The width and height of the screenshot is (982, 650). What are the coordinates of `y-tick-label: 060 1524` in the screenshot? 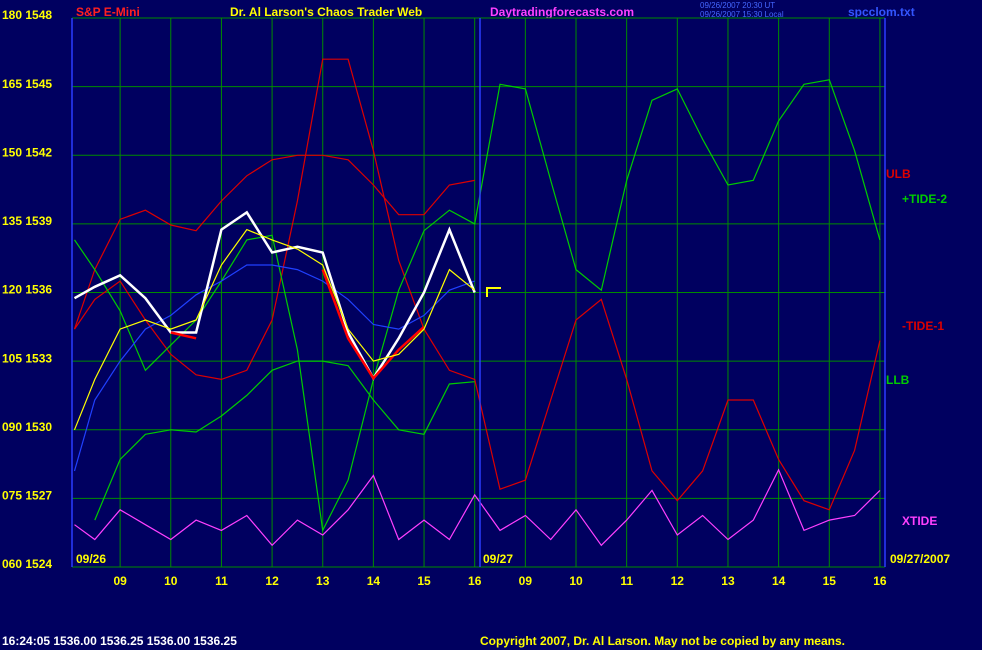 It's located at (27, 564).